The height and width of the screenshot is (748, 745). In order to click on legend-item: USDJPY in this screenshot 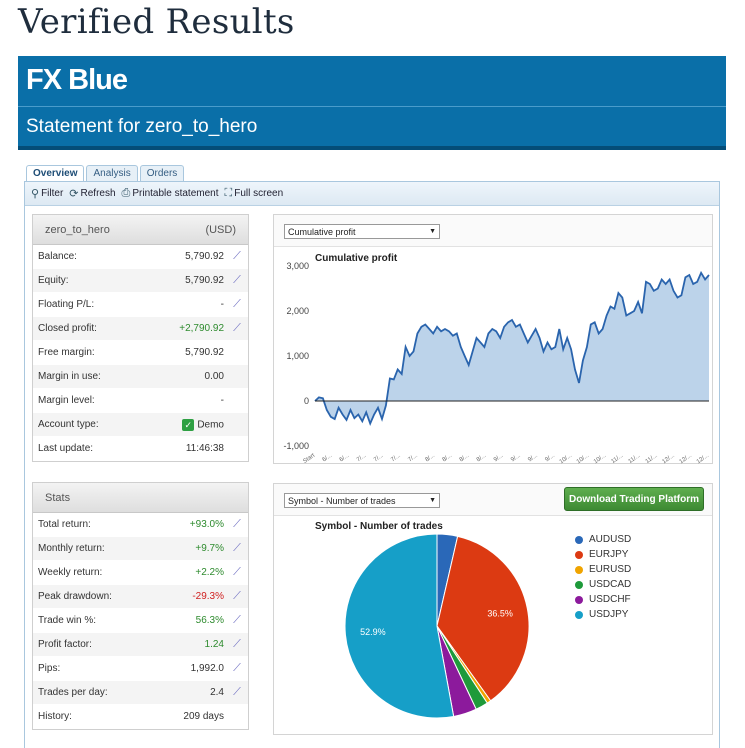, I will do `click(603, 614)`.